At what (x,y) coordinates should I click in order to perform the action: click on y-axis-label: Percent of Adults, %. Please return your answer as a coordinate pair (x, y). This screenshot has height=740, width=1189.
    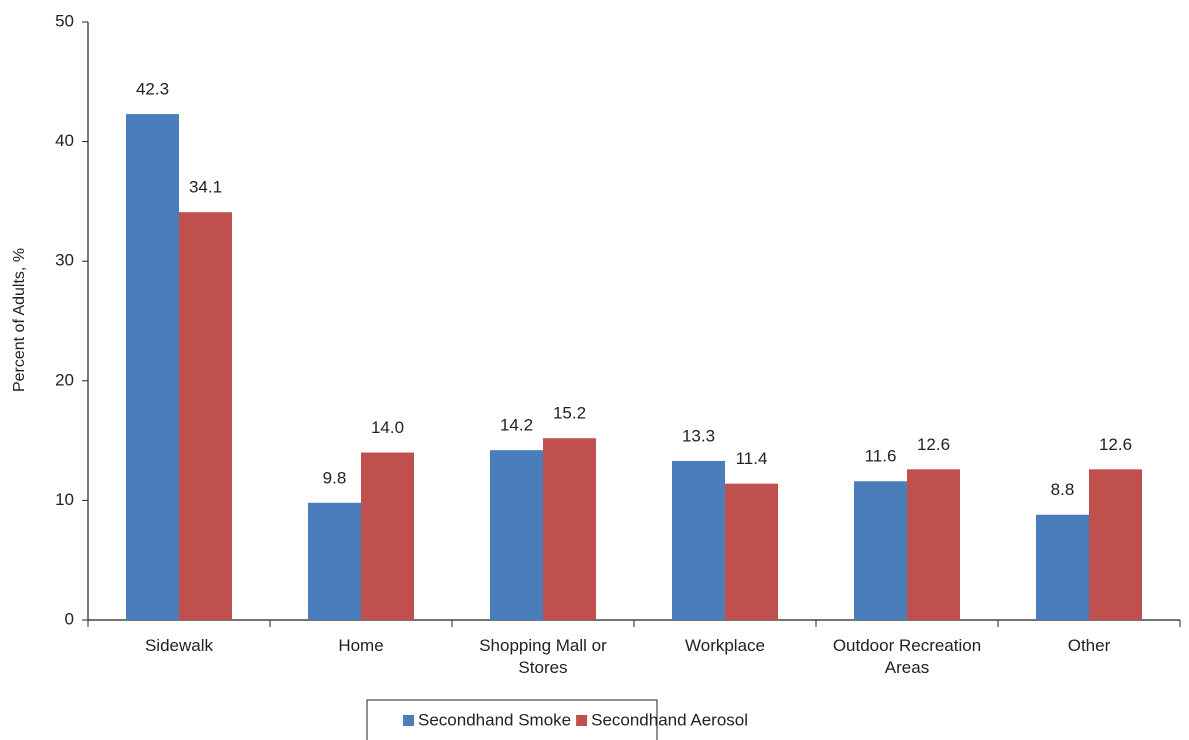
    Looking at the image, I should click on (19, 320).